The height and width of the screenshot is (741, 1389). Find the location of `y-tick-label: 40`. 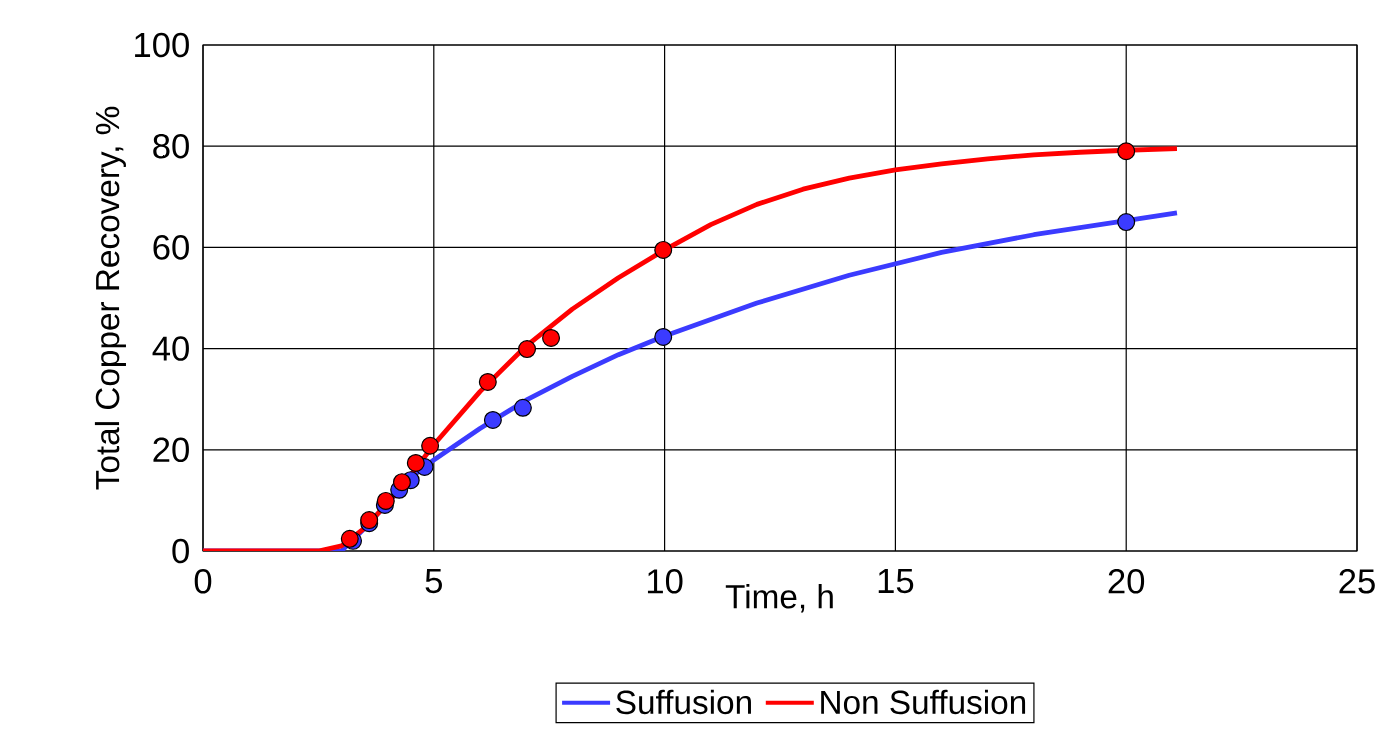

y-tick-label: 40 is located at coordinates (170, 348).